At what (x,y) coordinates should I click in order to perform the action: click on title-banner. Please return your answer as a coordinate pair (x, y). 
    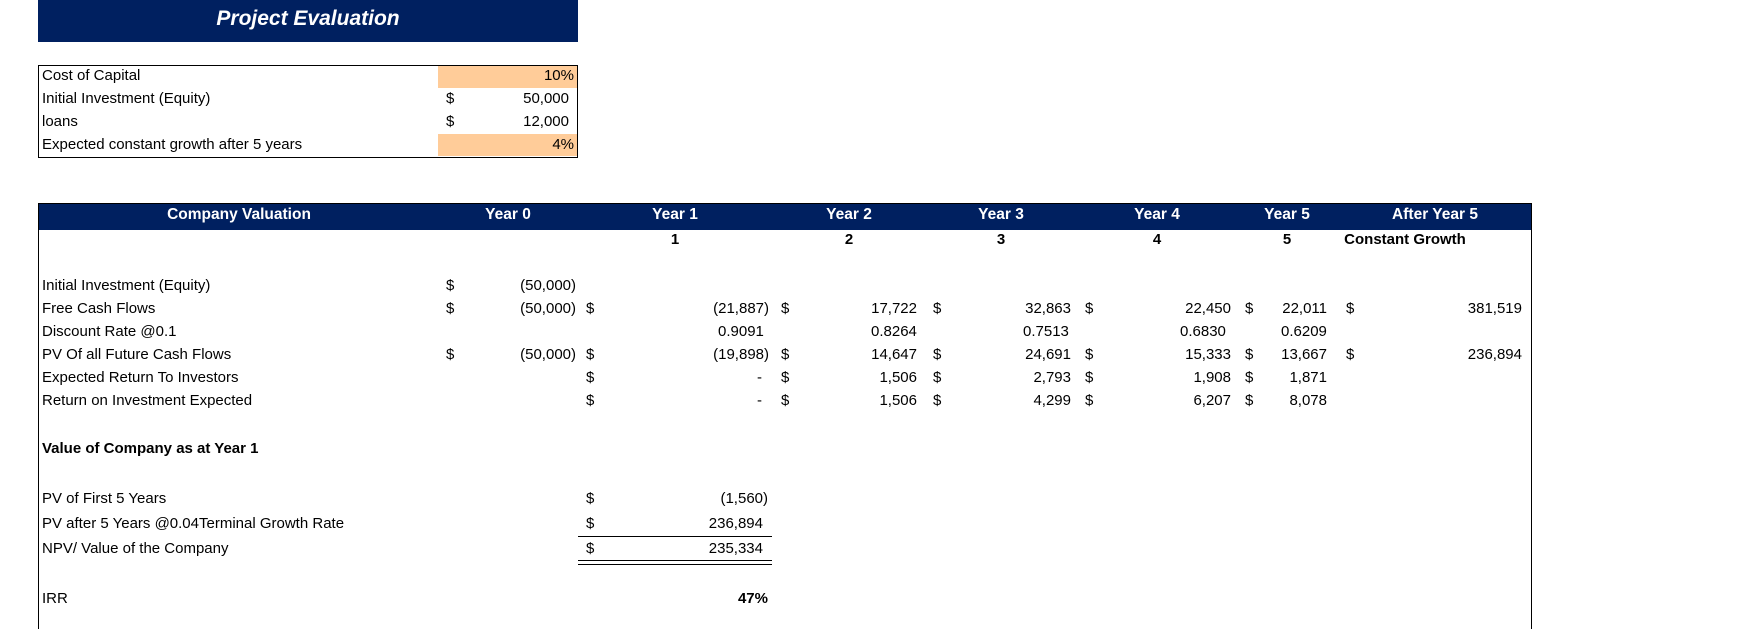
    Looking at the image, I should click on (308, 21).